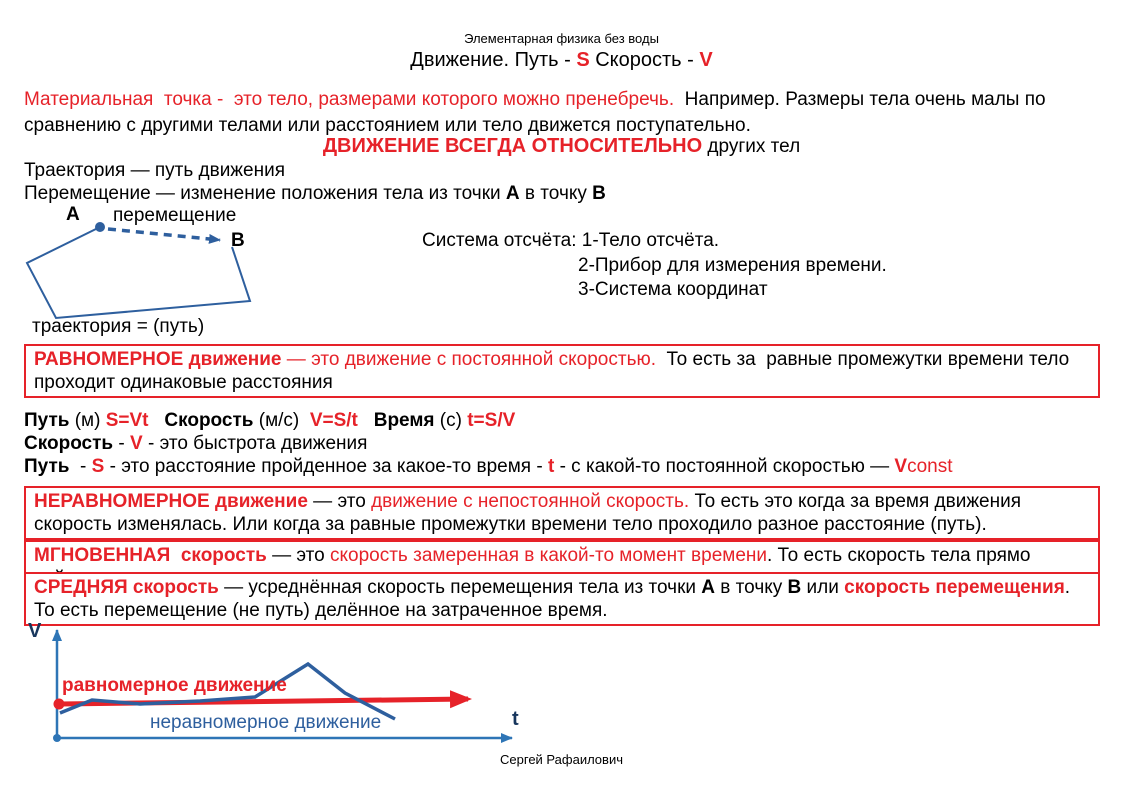 Image resolution: width=1123 pixels, height=794 pixels. What do you see at coordinates (724, 466) in the screenshot?
I see `path-def-text2: - с какой-то постоянной скоростью —` at bounding box center [724, 466].